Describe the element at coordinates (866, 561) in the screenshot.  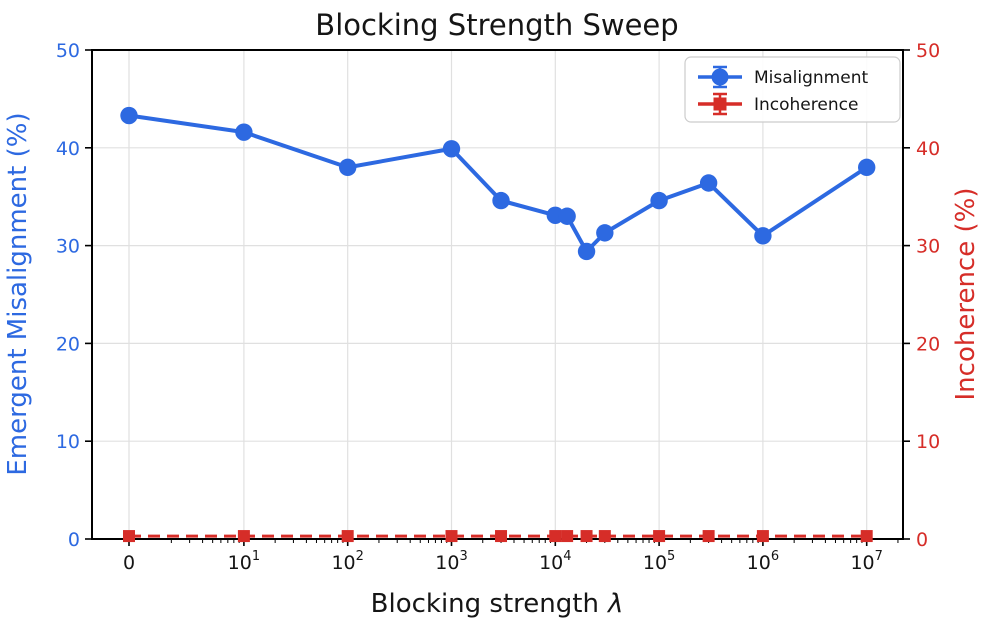
I see `x-tick-label: 10⁷` at that location.